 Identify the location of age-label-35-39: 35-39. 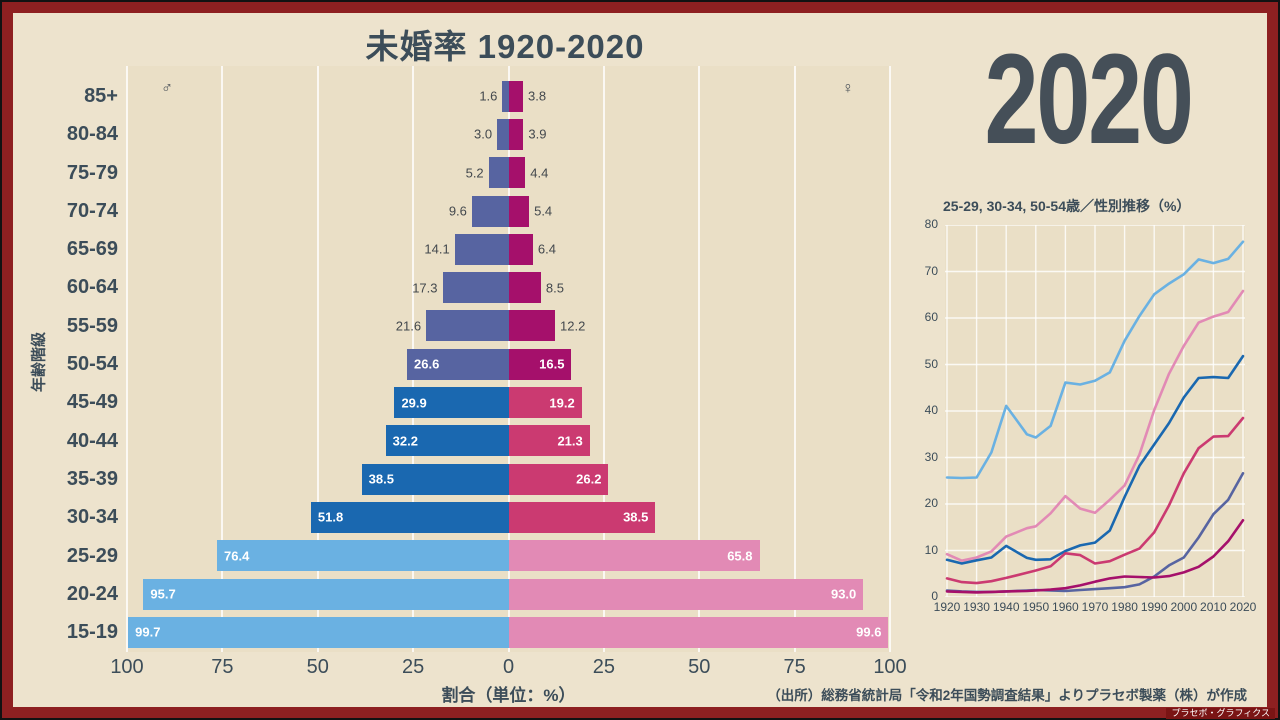
(92, 478).